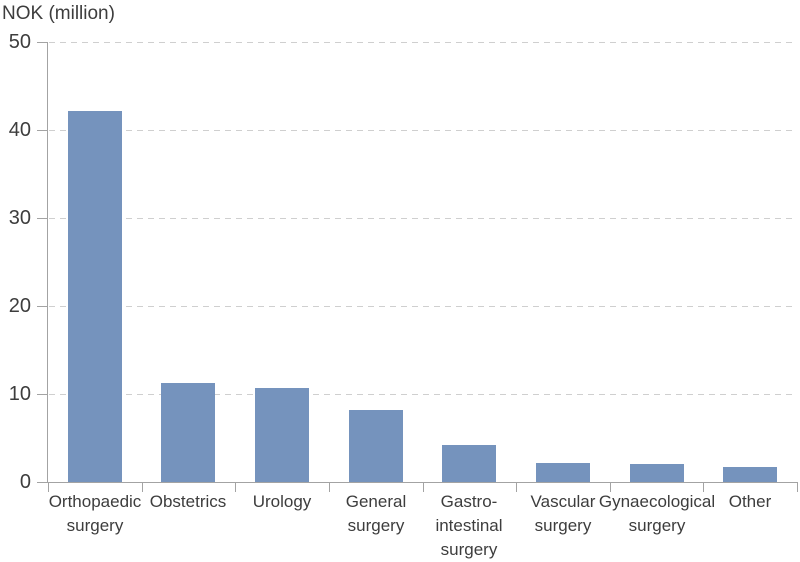 The image size is (800, 562). Describe the element at coordinates (750, 501) in the screenshot. I see `x-axis-category-label-line: Other` at that location.